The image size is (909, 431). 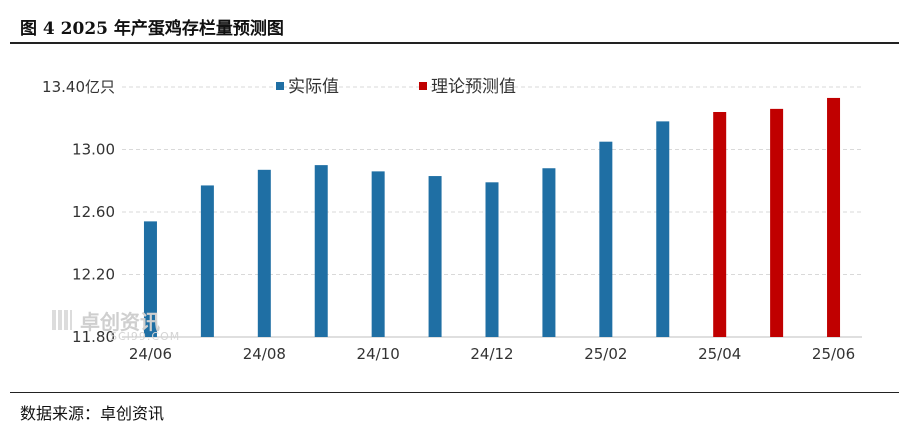 What do you see at coordinates (152, 29) in the screenshot?
I see `figure-title: 图 4 2025 年产蛋鸡存栏量预测图` at bounding box center [152, 29].